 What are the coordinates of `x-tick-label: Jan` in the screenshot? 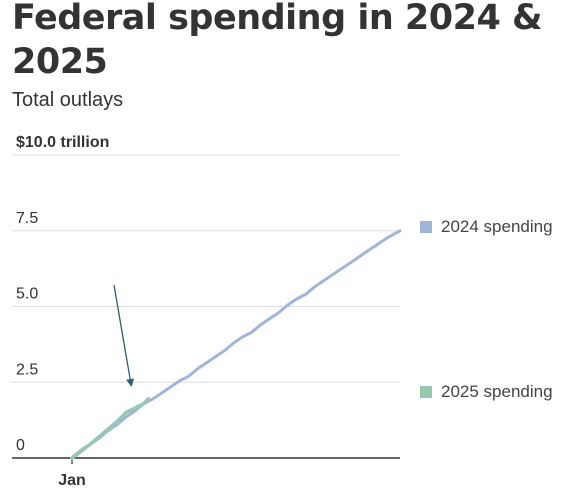 It's located at (72, 480).